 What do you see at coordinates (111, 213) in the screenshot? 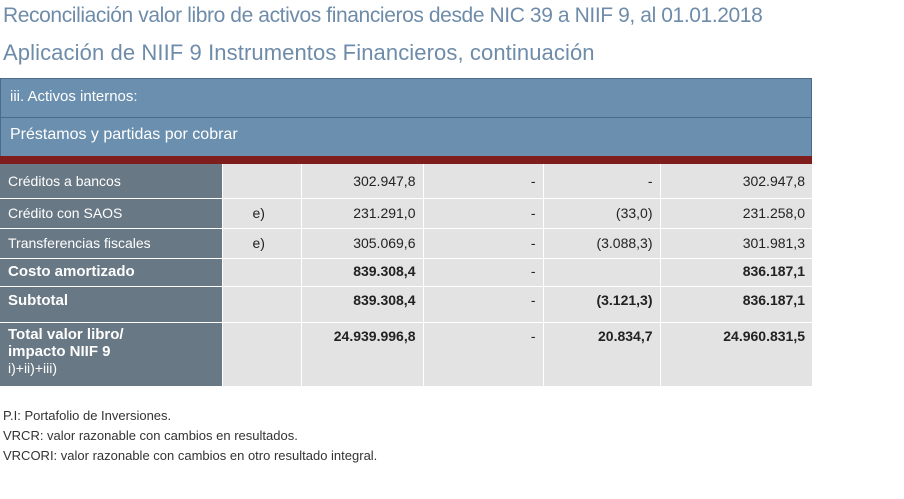
I see `row-label: Crédito con SAOS` at bounding box center [111, 213].